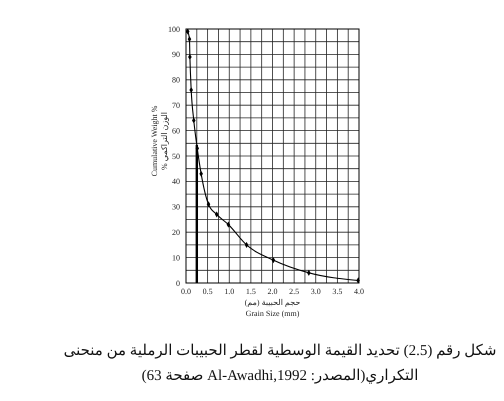 The height and width of the screenshot is (401, 504). Describe the element at coordinates (176, 181) in the screenshot. I see `y-tick-label: 40` at that location.